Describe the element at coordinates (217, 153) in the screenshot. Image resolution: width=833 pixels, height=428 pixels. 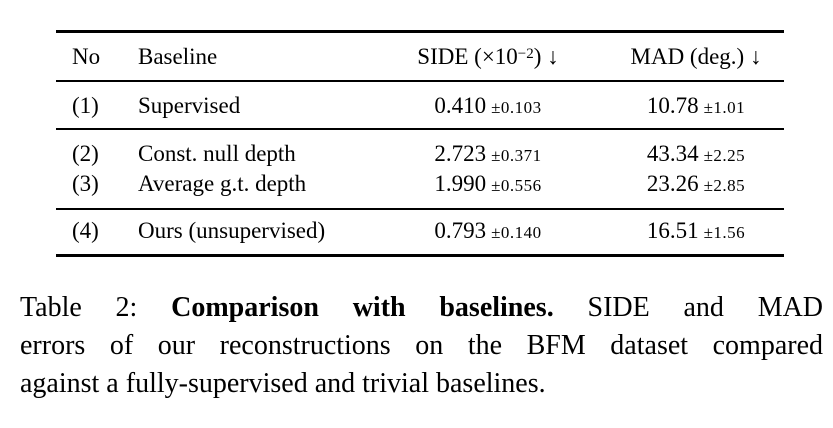
I see `baseline-name: Const. null depth` at that location.